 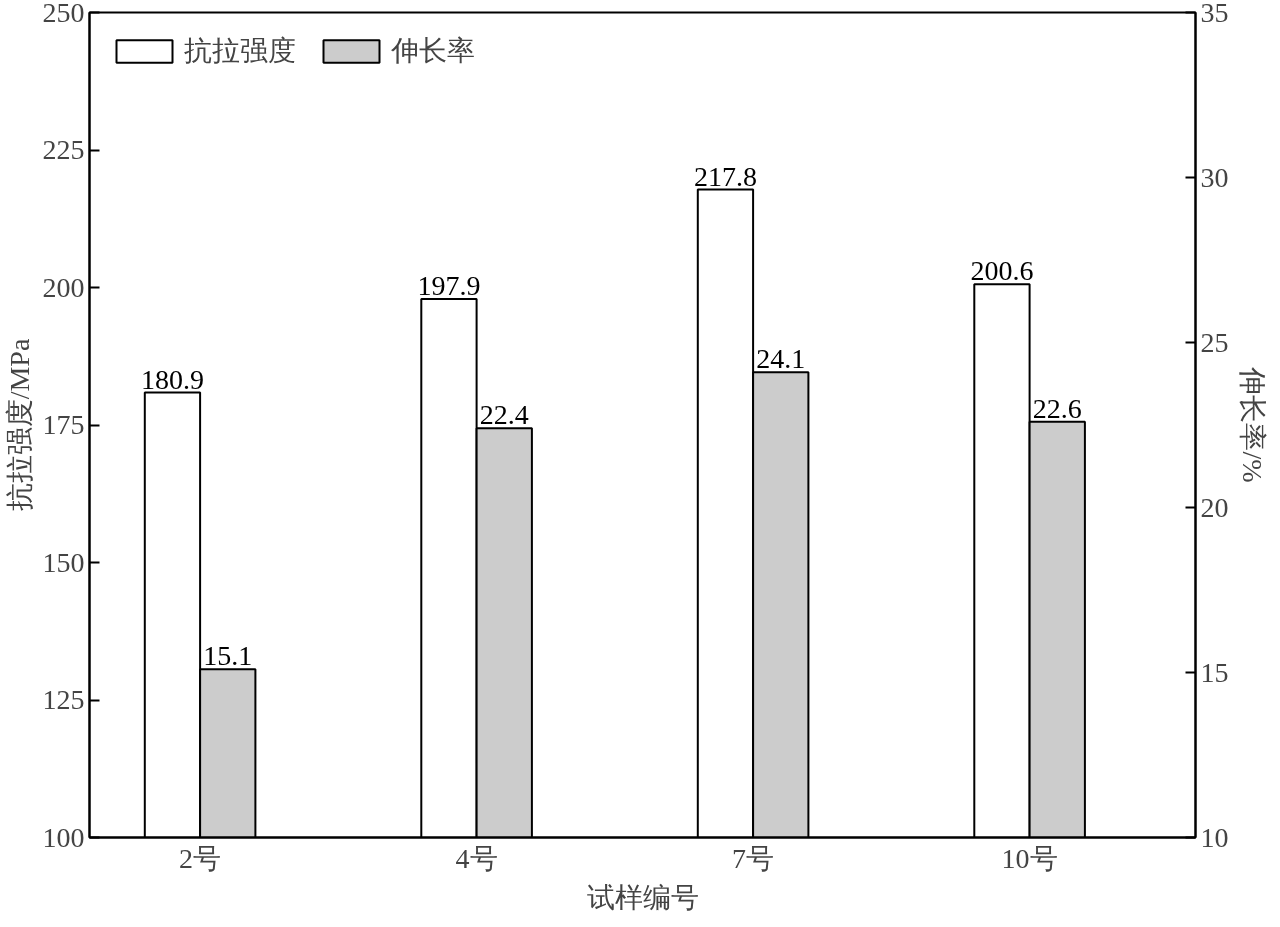 I want to click on y2-axis-title: 伸长率/%, so click(x=1252, y=424).